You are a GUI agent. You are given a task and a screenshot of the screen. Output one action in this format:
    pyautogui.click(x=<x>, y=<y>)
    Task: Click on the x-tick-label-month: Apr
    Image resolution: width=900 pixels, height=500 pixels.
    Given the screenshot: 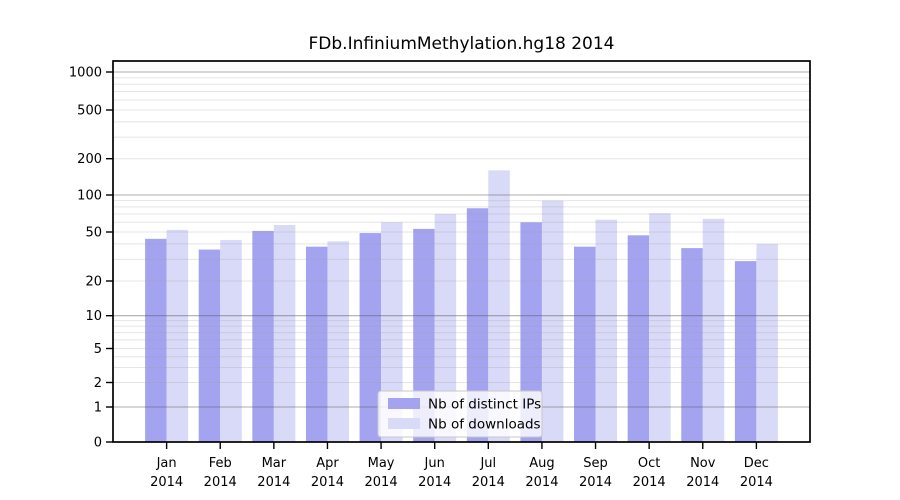 What is the action you would take?
    pyautogui.click(x=327, y=463)
    